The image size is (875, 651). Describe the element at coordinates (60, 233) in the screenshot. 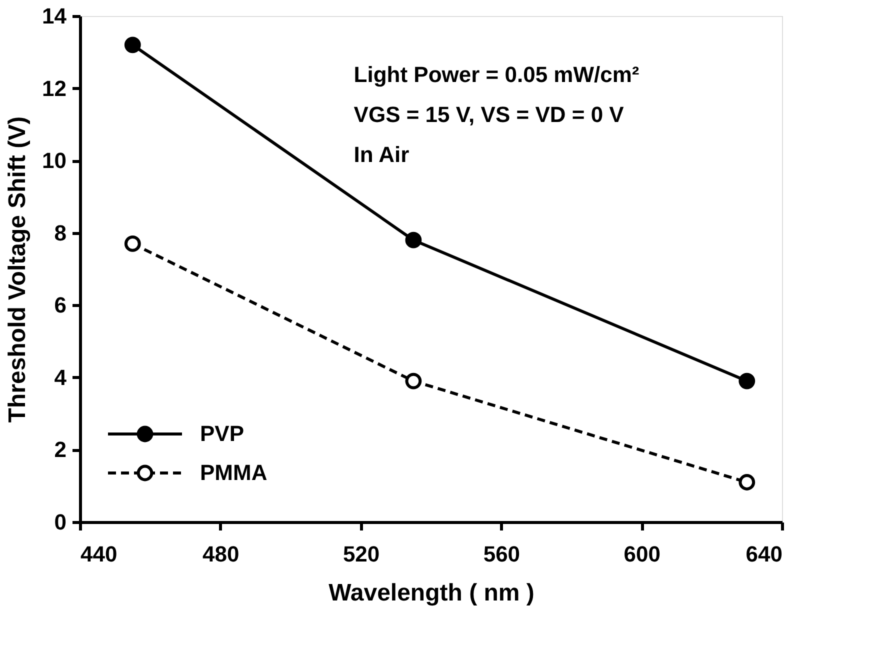

I see `y-tick-label: 8` at that location.